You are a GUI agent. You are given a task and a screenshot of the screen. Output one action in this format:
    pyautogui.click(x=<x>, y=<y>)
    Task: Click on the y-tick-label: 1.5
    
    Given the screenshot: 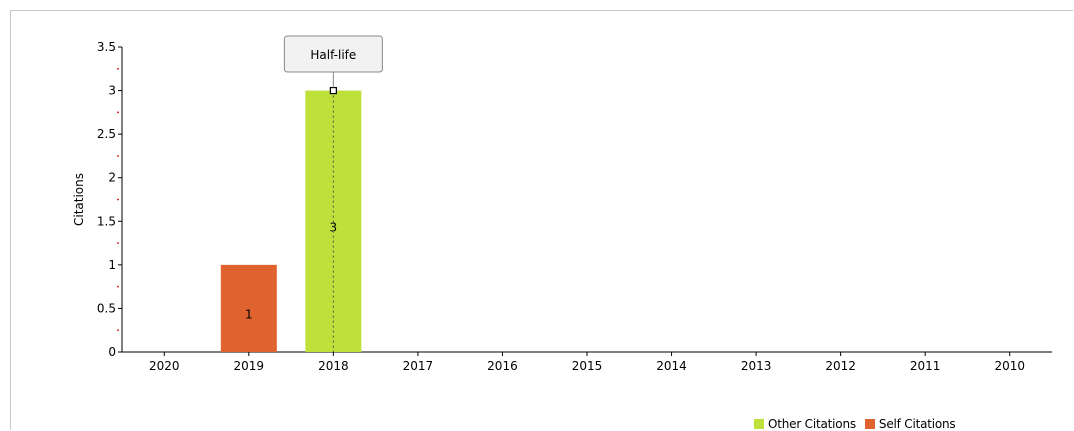 What is the action you would take?
    pyautogui.click(x=106, y=221)
    